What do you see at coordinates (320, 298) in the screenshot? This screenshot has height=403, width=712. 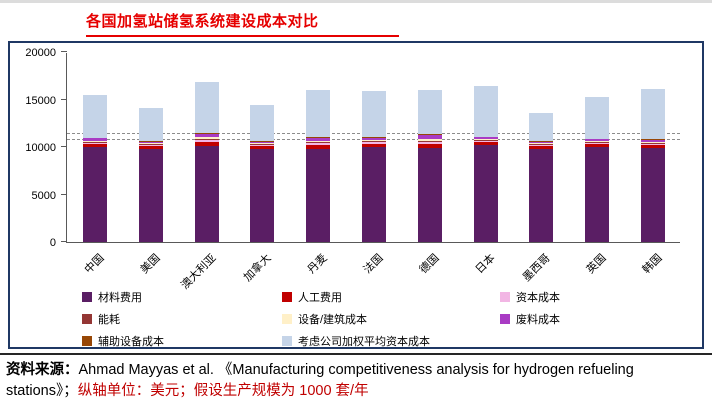 I see `legend-label: 人工费用` at bounding box center [320, 298].